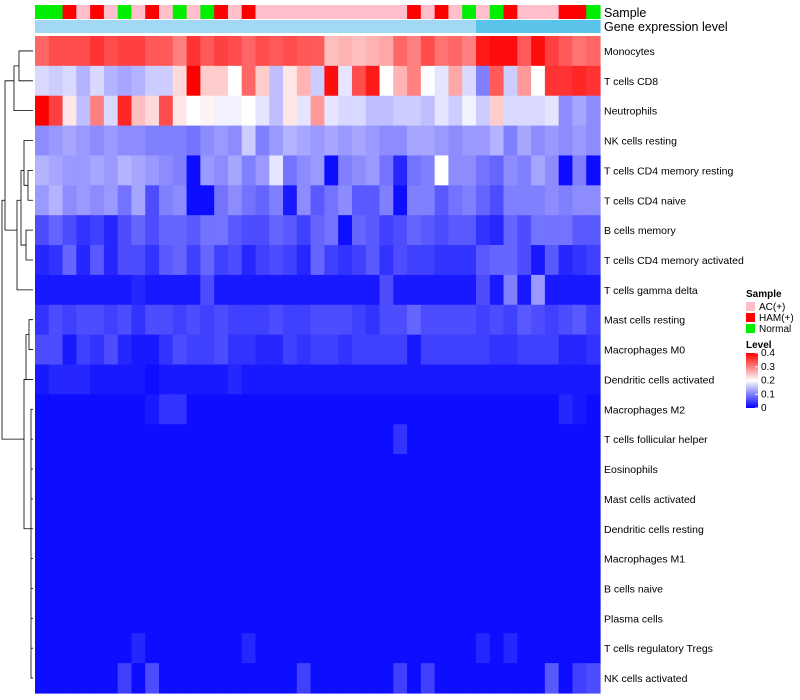 This screenshot has height=700, width=800. What do you see at coordinates (318, 12) in the screenshot?
I see `sample-annotation-bar` at bounding box center [318, 12].